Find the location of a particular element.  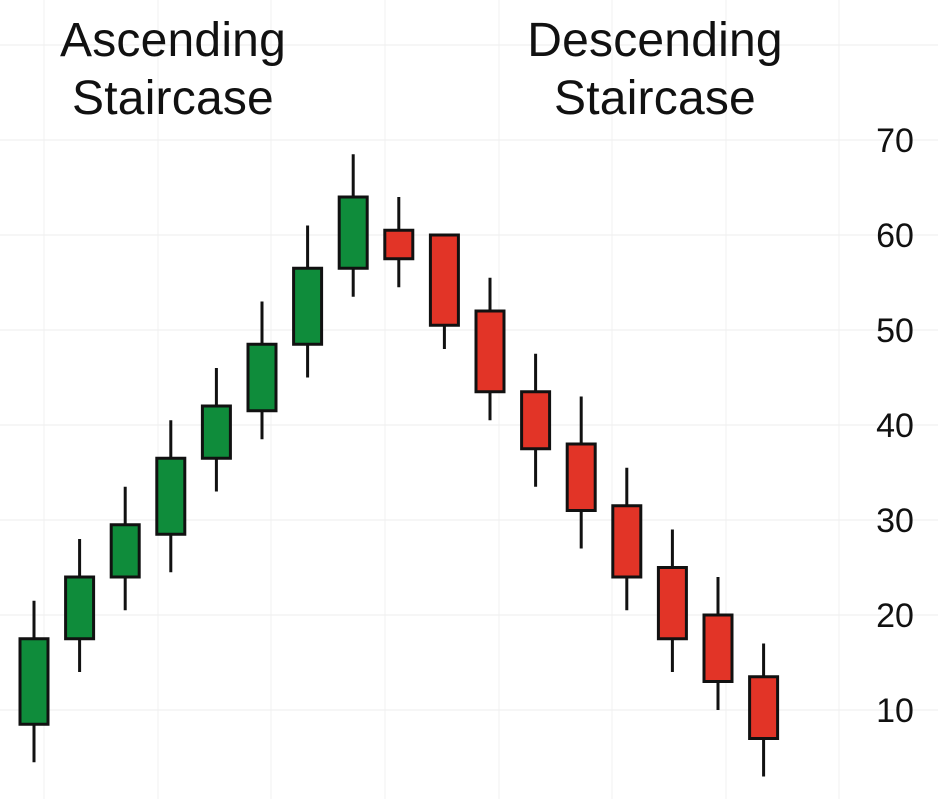

y-axis-tick-labels: 10 20 30 40 50 60 70 is located at coordinates (895, 426).